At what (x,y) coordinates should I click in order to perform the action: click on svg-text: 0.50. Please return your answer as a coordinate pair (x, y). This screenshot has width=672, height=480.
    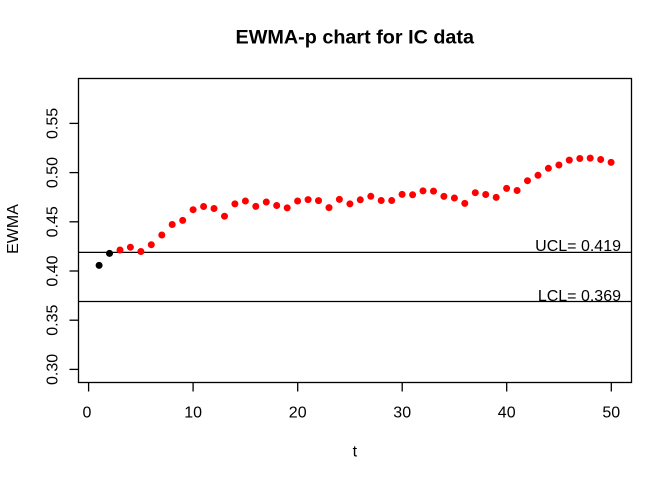
    Looking at the image, I should click on (53, 172).